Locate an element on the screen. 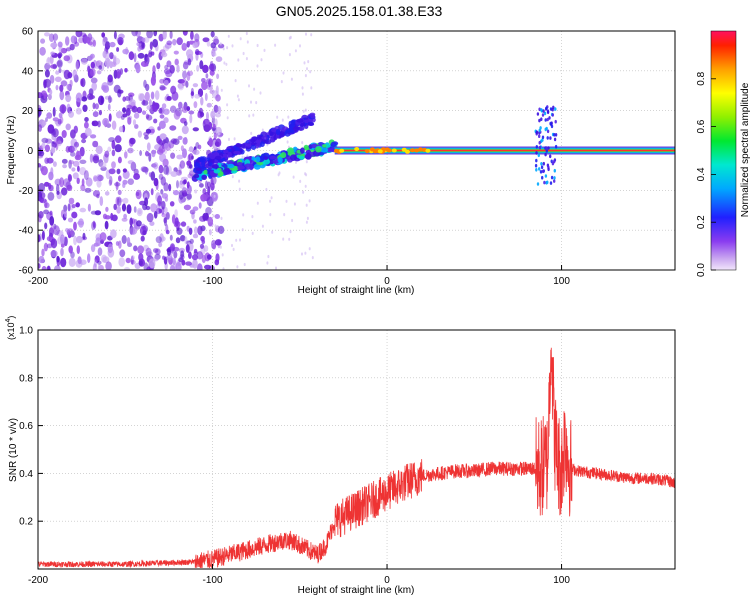  snr-y-axis-label: SNR (10 * v/v) is located at coordinates (13, 450).